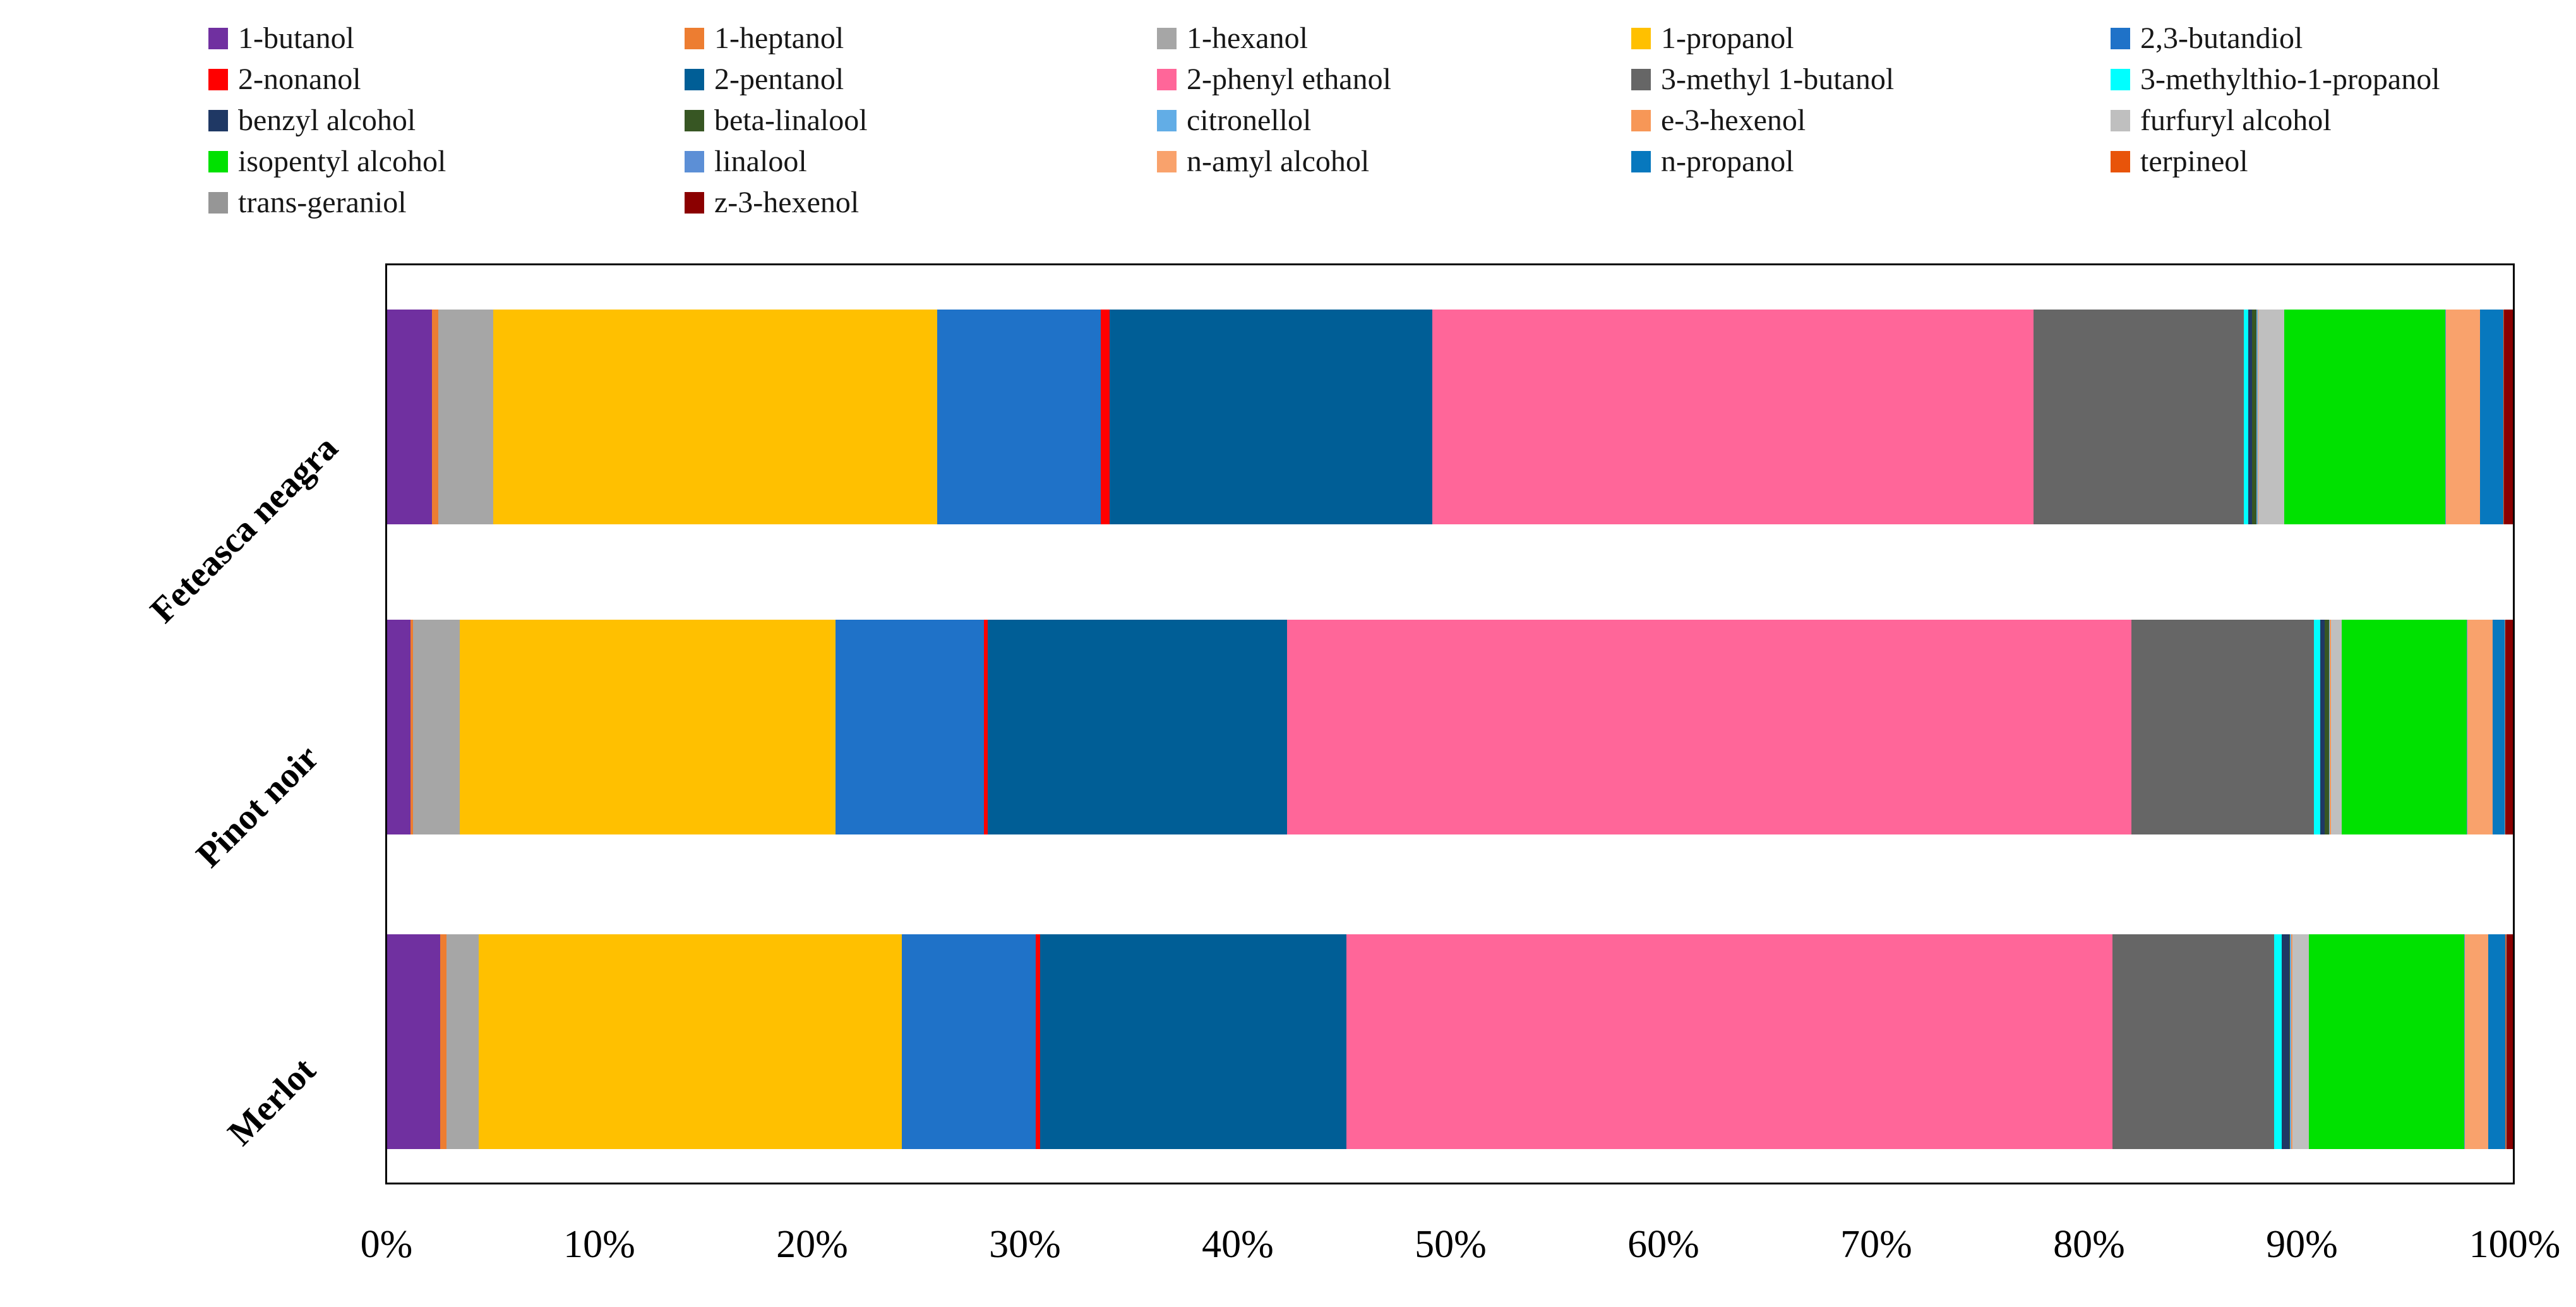  I want to click on legend-item: linalool, so click(921, 162).